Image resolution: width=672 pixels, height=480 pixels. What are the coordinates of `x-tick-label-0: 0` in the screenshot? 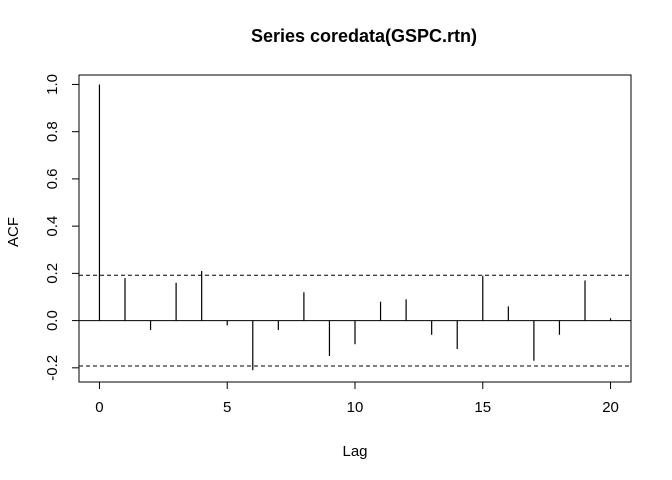 It's located at (99, 407).